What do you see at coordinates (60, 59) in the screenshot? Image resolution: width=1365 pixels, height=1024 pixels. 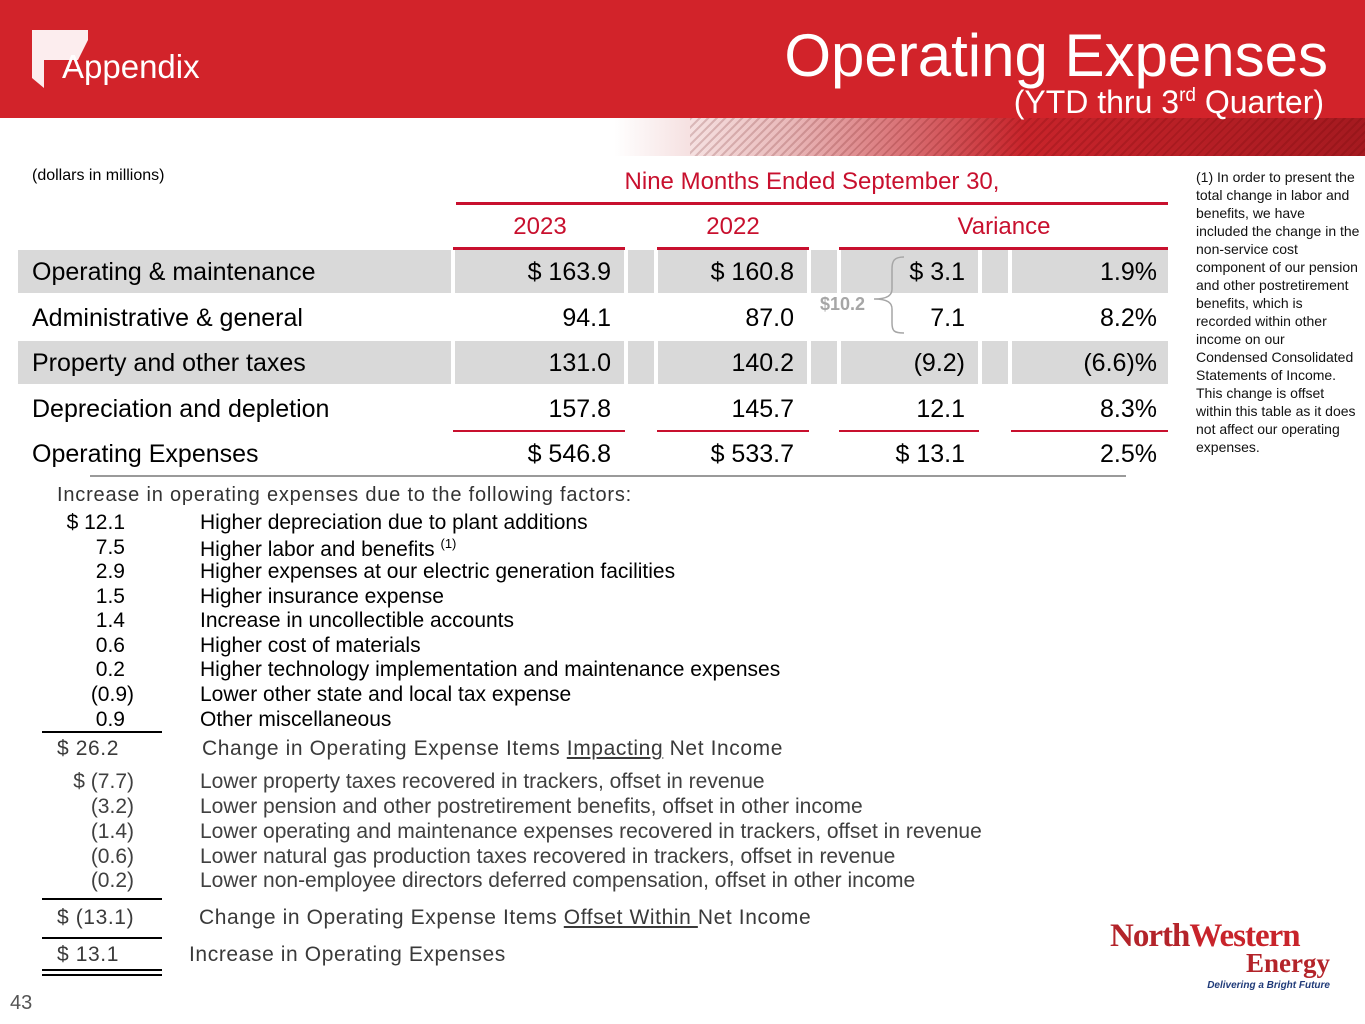 I see `corner-logo-icon` at bounding box center [60, 59].